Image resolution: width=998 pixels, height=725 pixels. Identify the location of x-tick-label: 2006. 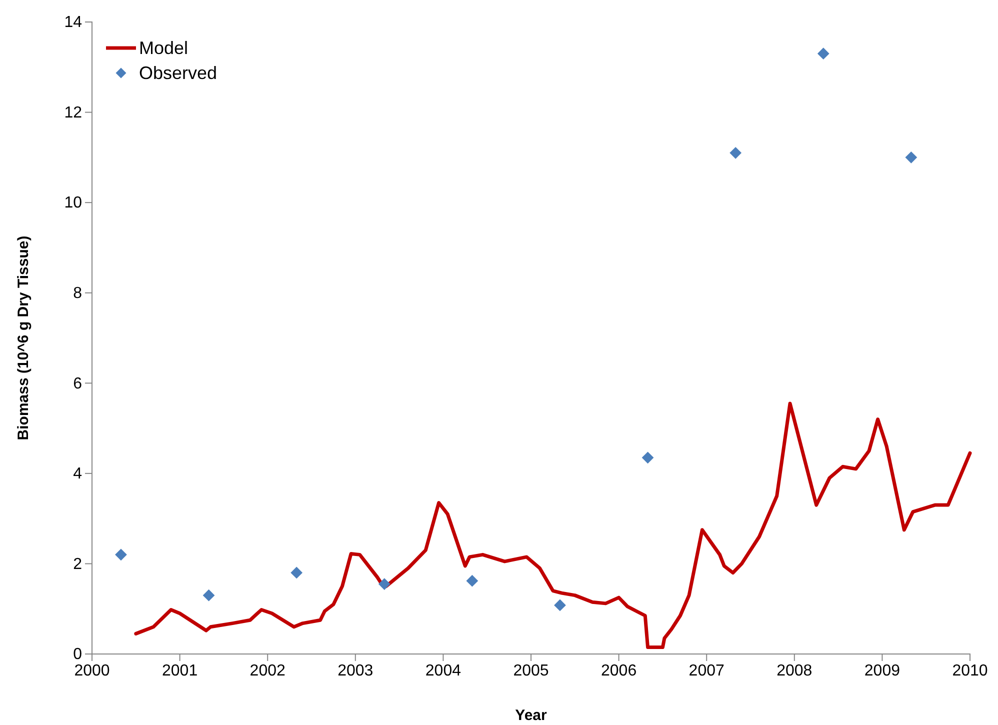
(619, 671).